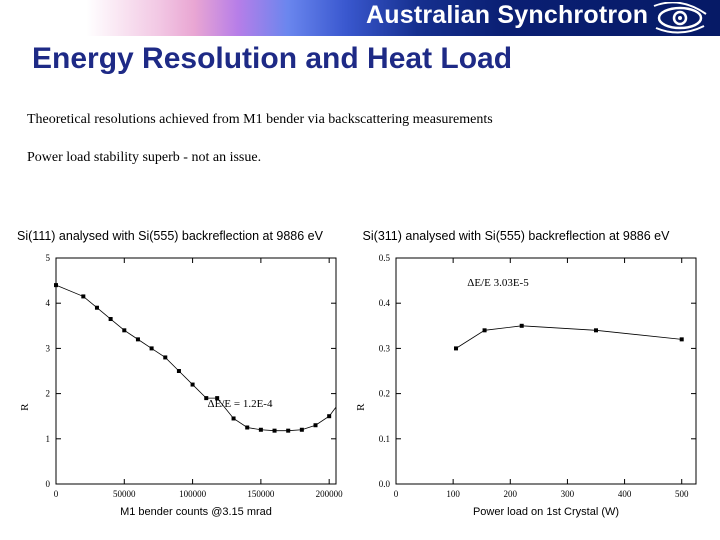 The height and width of the screenshot is (540, 720). Describe the element at coordinates (240, 404) in the screenshot. I see `chart-annotation: ΔE/E = 1.2E-4` at that location.